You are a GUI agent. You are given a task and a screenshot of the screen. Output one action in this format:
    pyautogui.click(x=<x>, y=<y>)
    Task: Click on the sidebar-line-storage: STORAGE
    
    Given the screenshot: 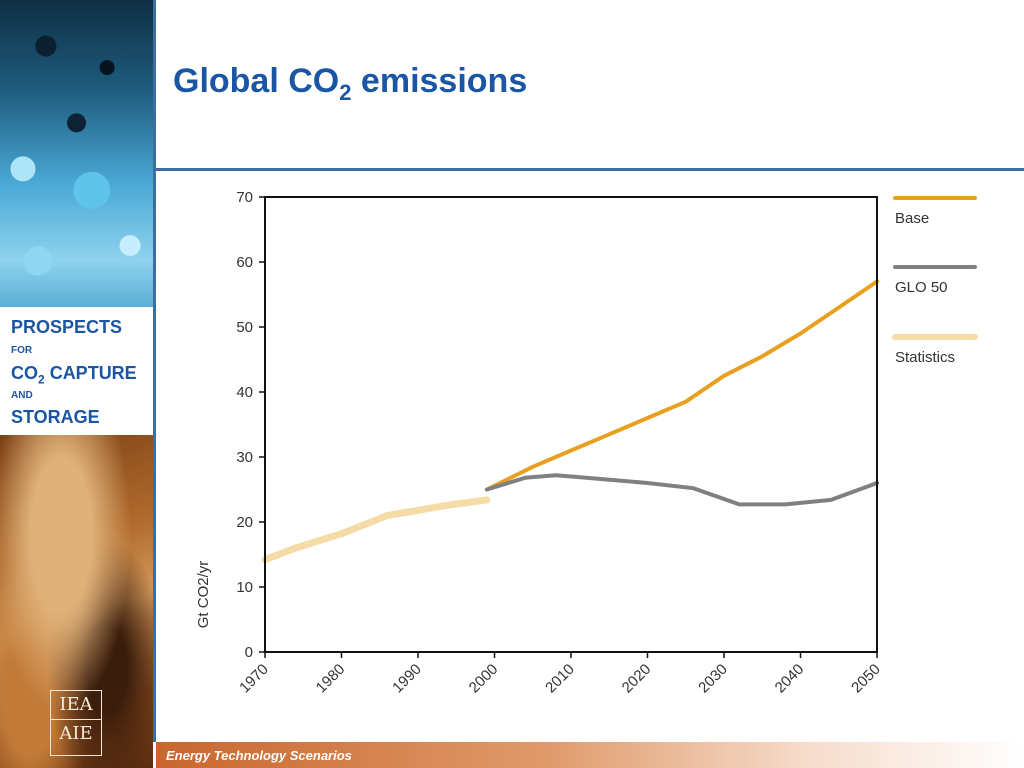 What is the action you would take?
    pyautogui.click(x=55, y=417)
    